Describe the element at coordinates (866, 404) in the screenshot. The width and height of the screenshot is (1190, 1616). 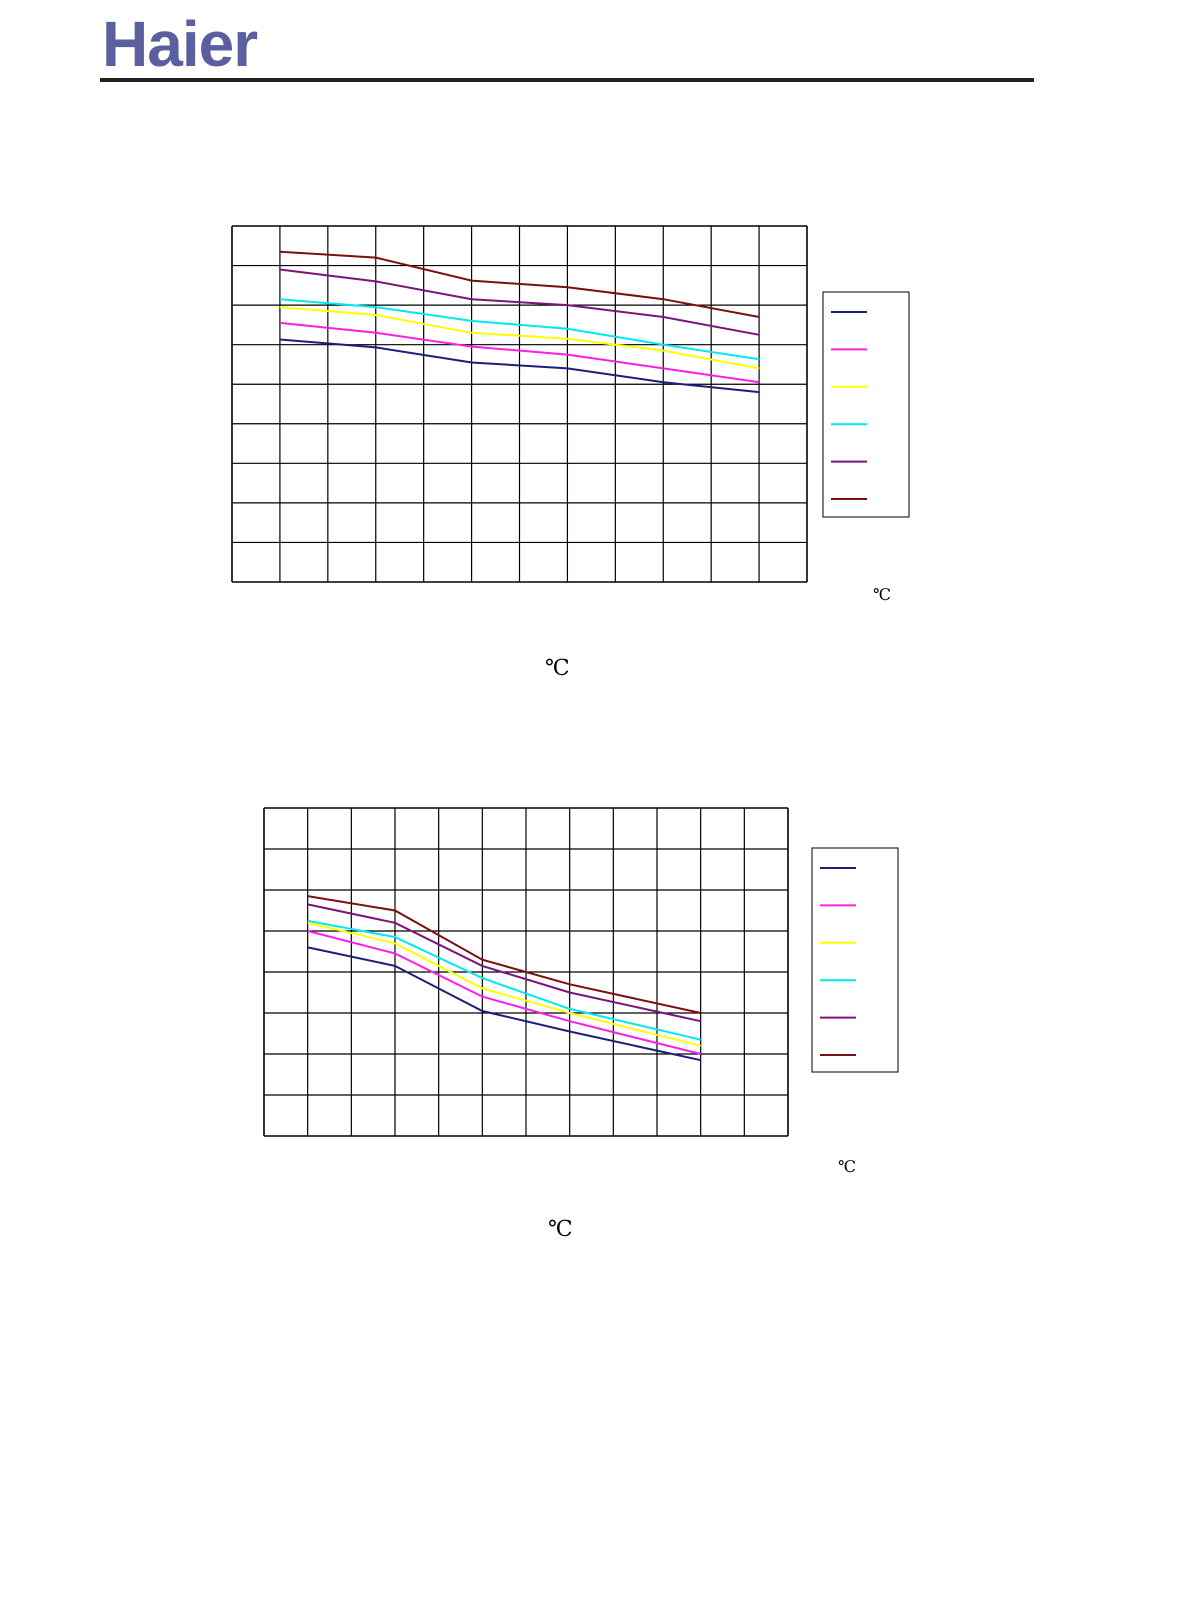
I see `chart-1-legend-box` at that location.